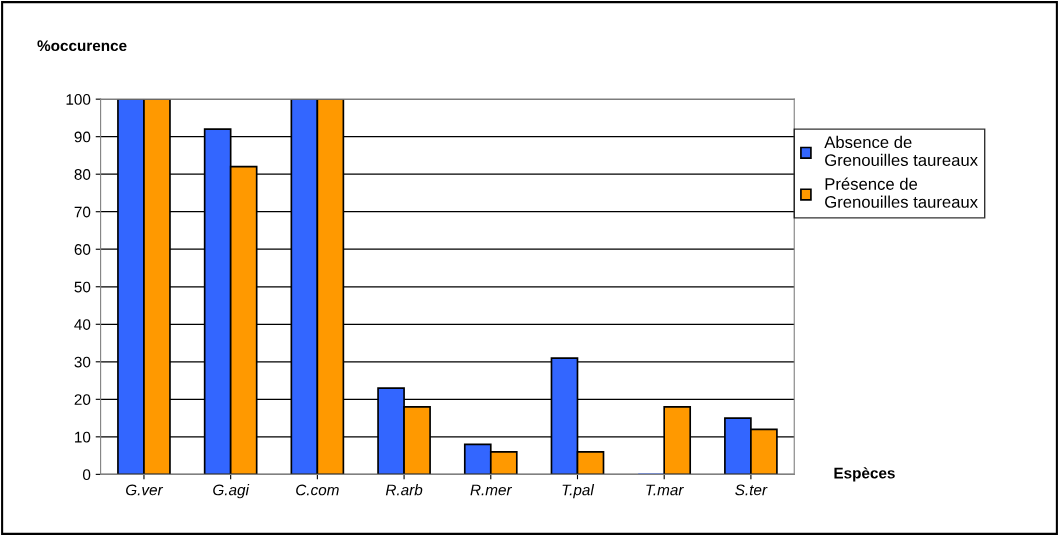 The image size is (1059, 536). What do you see at coordinates (901, 192) in the screenshot?
I see `legend-label: Présence de Grenouilles taureaux` at bounding box center [901, 192].